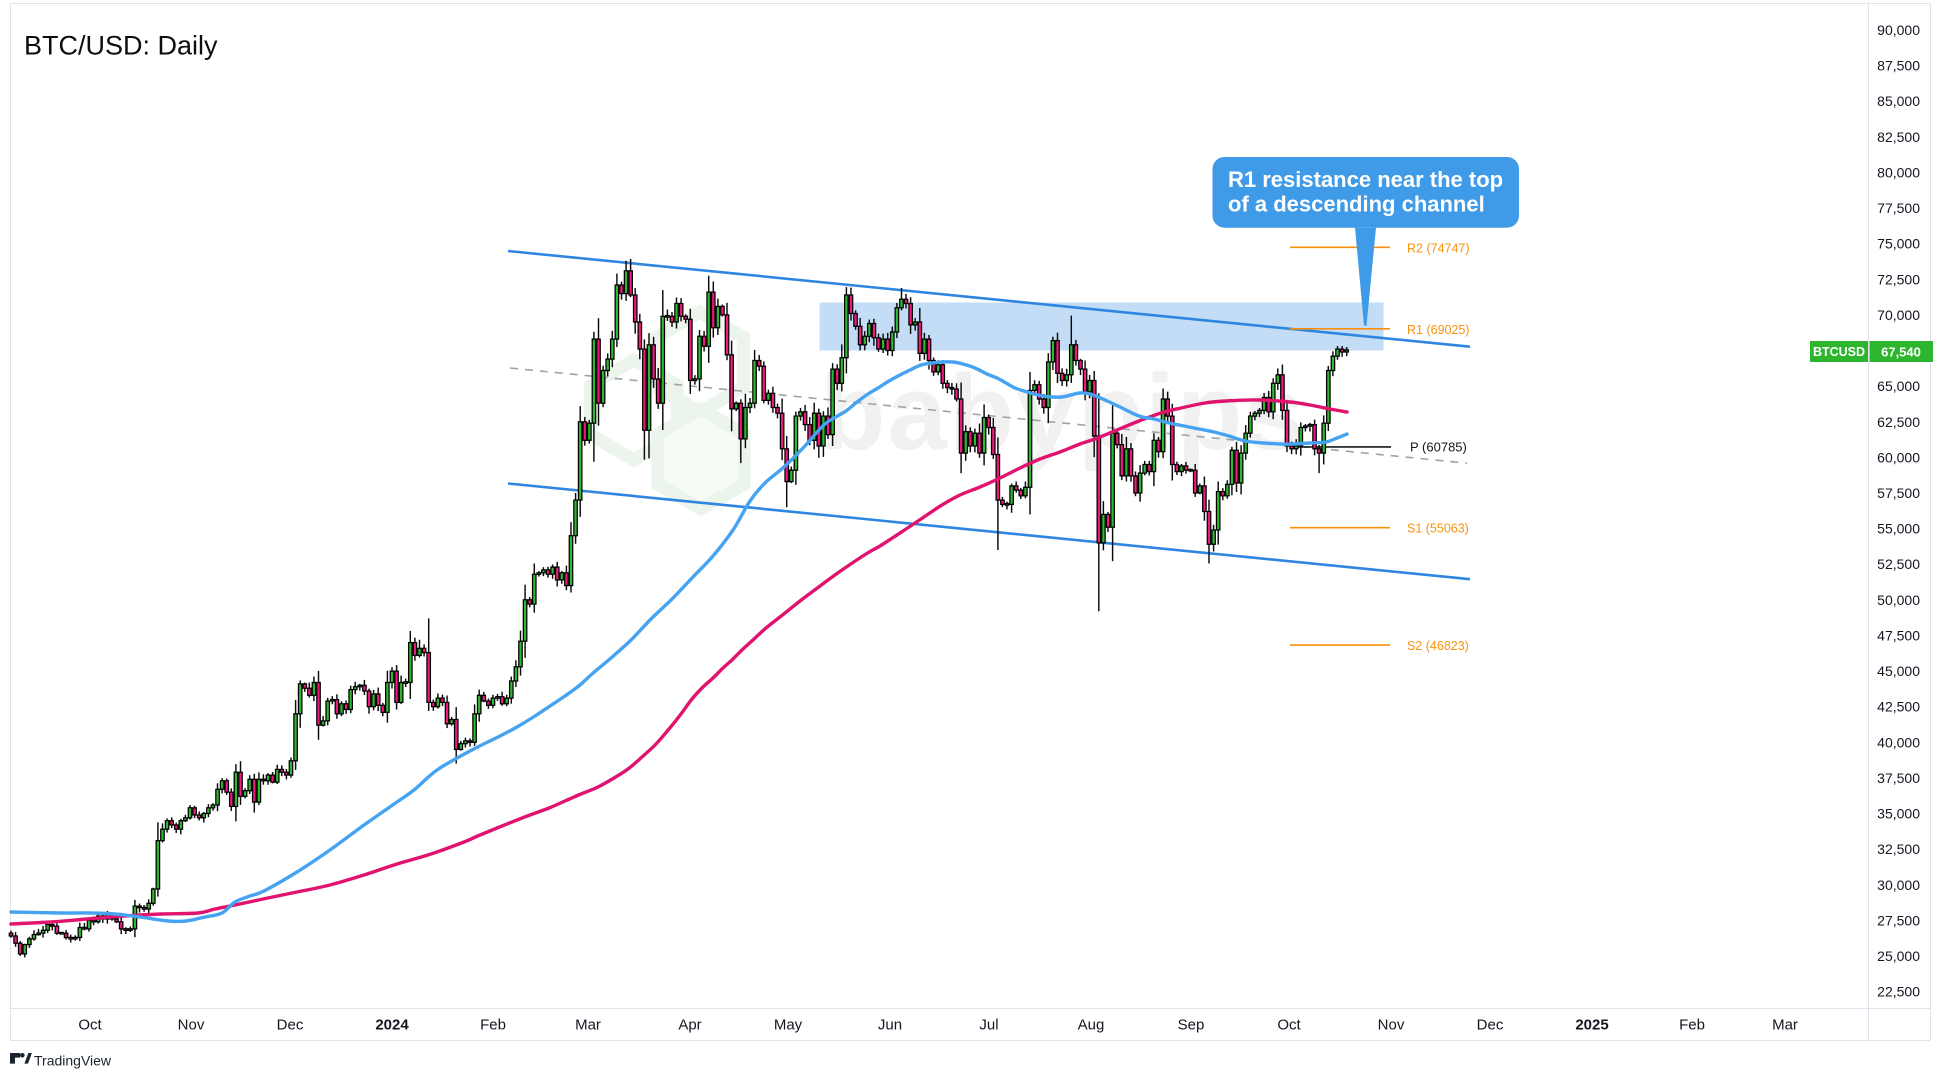 The width and height of the screenshot is (1940, 1076). I want to click on svg-text: 77,500, so click(1898, 208).